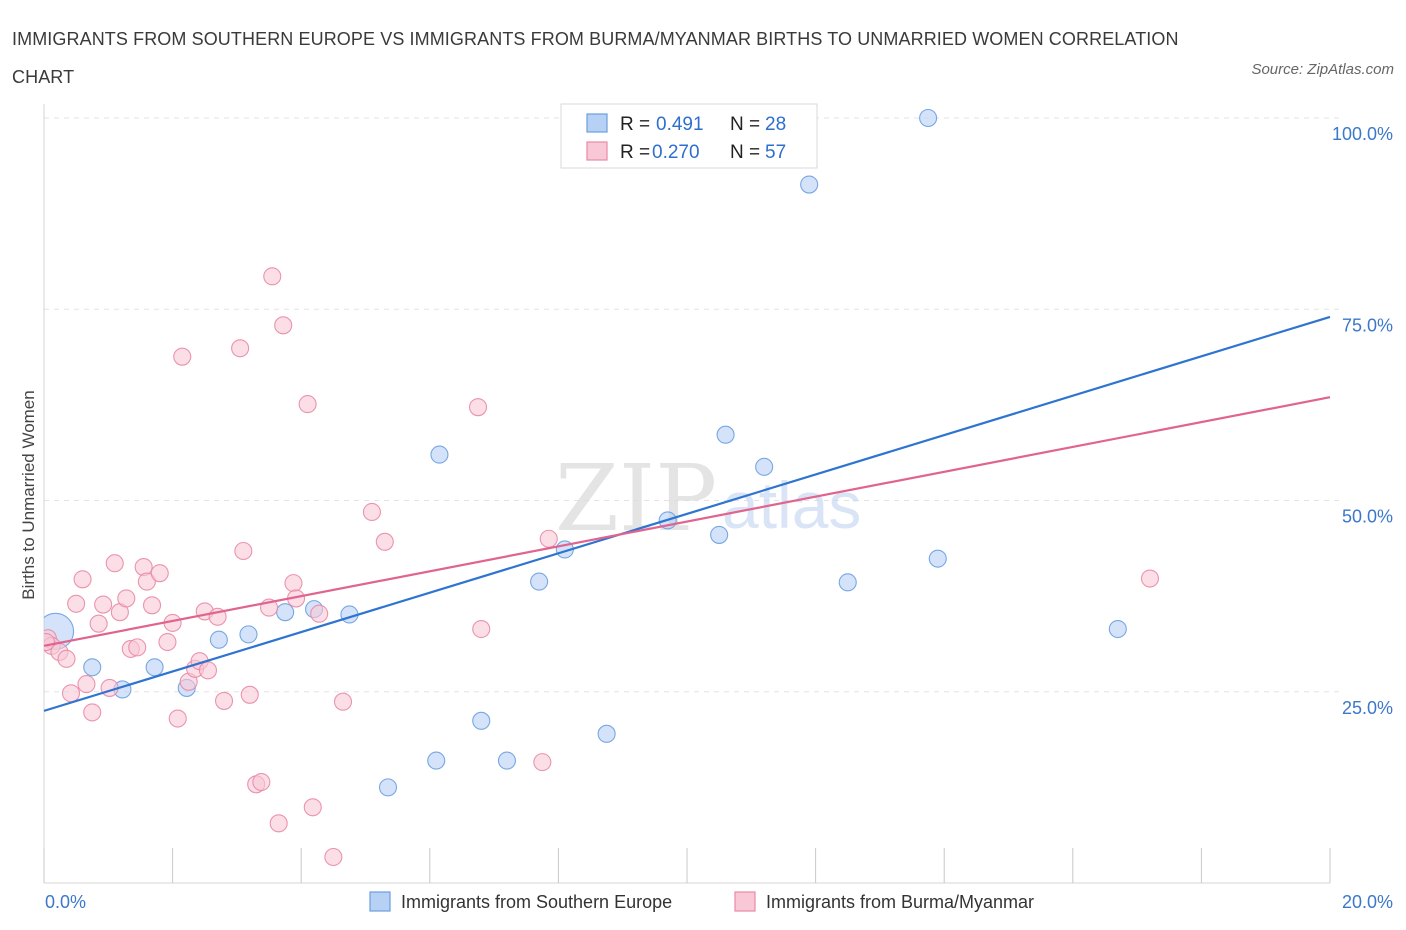 The width and height of the screenshot is (1406, 930). What do you see at coordinates (900, 902) in the screenshot?
I see `legend-label-burma: Immigrants from Burma/Myanmar` at bounding box center [900, 902].